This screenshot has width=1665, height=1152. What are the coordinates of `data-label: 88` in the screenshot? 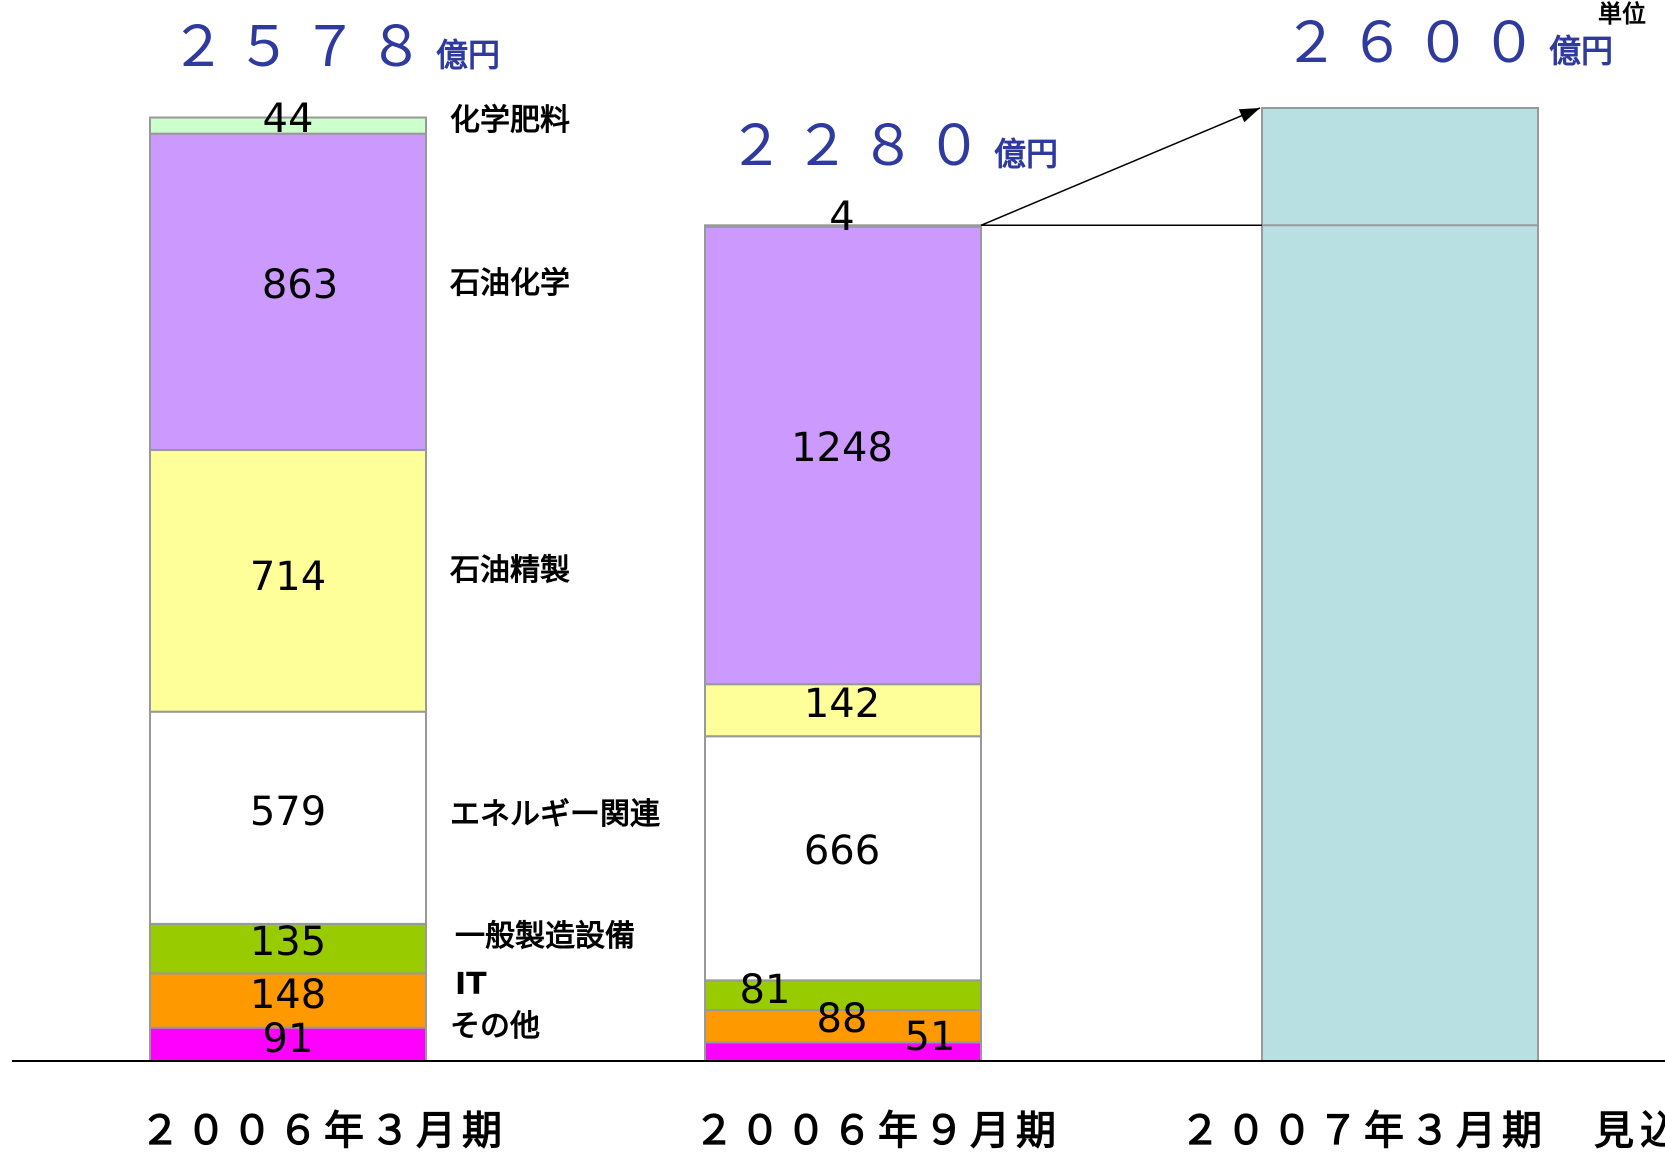 It's located at (842, 1019).